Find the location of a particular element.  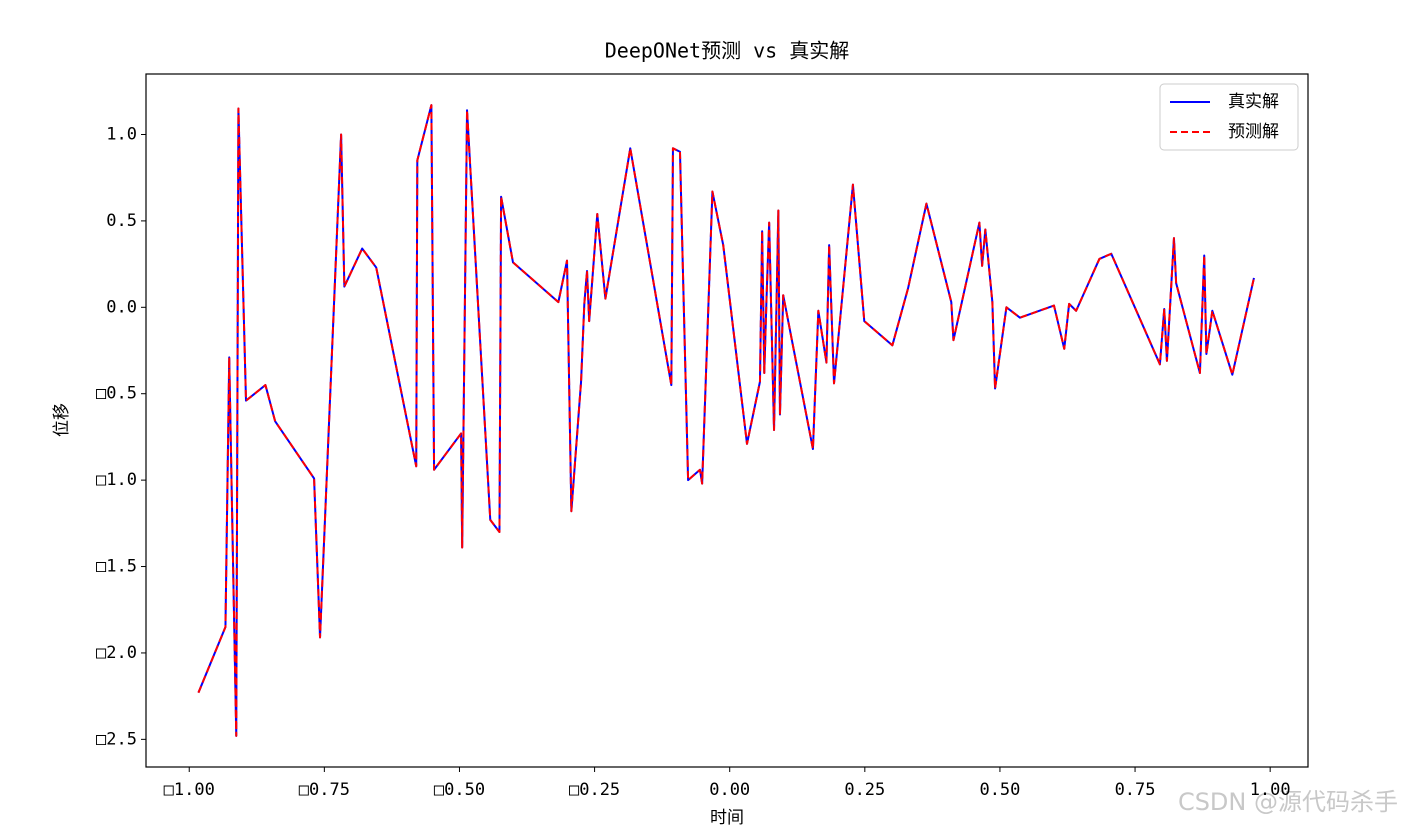

x-tick-label: 1.00 is located at coordinates (1270, 790).